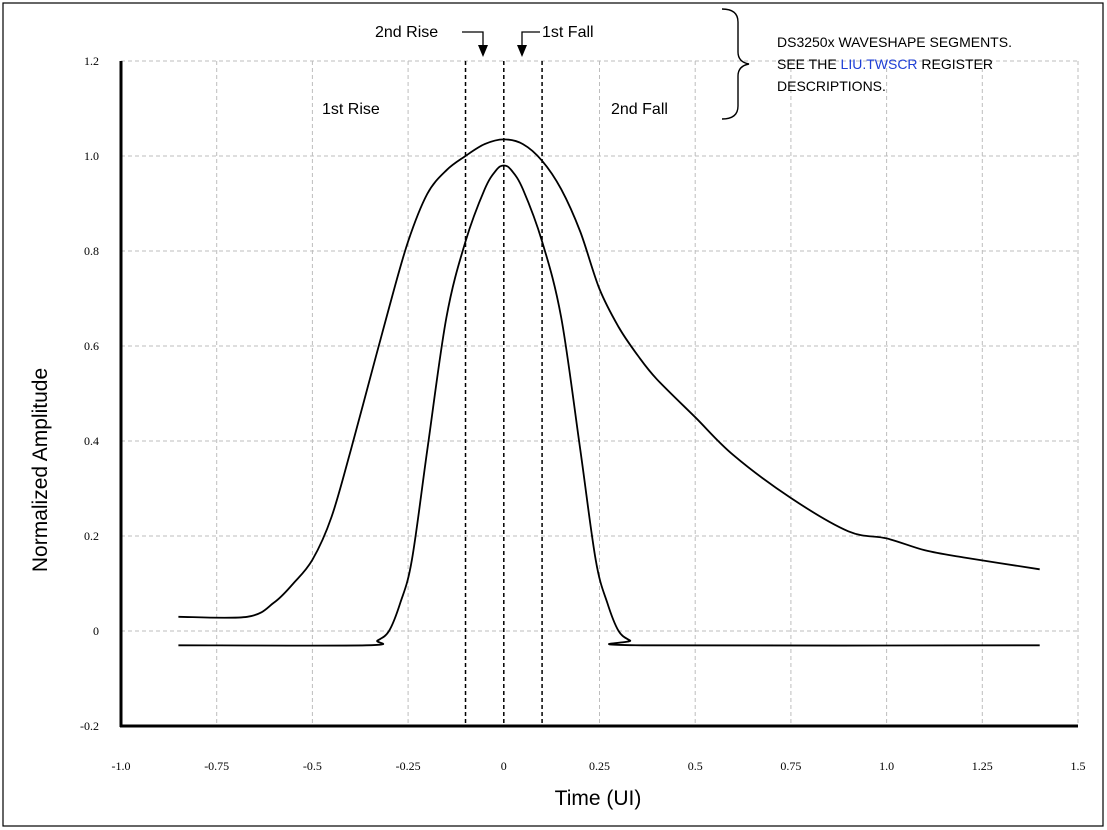  Describe the element at coordinates (91, 346) in the screenshot. I see `y-tick-label: 0.6` at that location.